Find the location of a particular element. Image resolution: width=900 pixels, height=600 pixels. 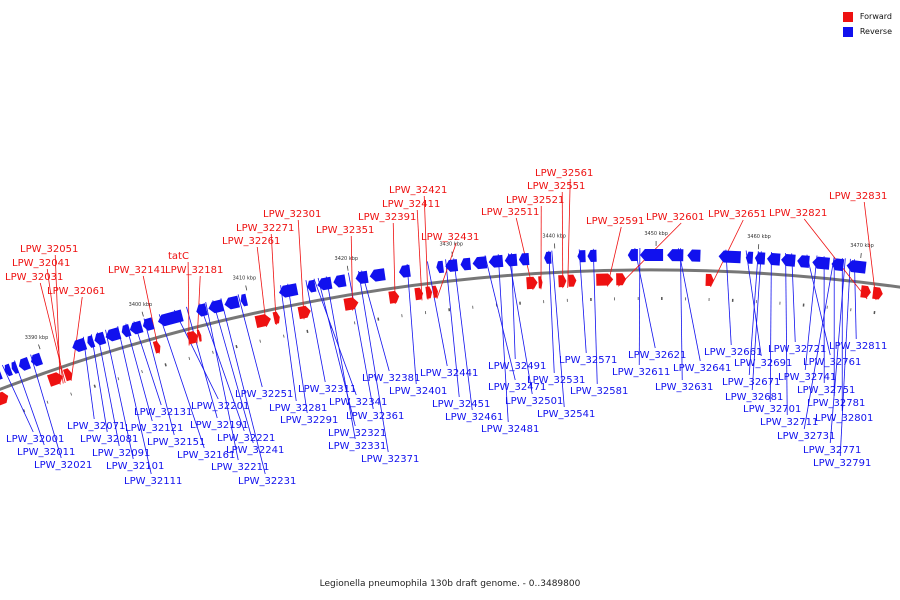

gene-label: LPW_32021 is located at coordinates (63, 465).